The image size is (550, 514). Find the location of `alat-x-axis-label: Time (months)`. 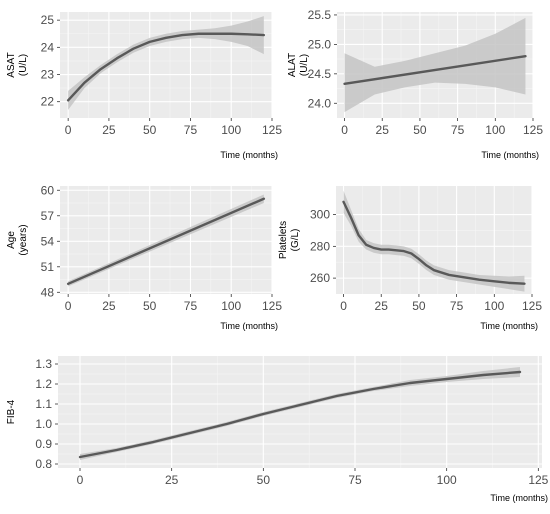

alat-x-axis-label: Time (months) is located at coordinates (510, 155).